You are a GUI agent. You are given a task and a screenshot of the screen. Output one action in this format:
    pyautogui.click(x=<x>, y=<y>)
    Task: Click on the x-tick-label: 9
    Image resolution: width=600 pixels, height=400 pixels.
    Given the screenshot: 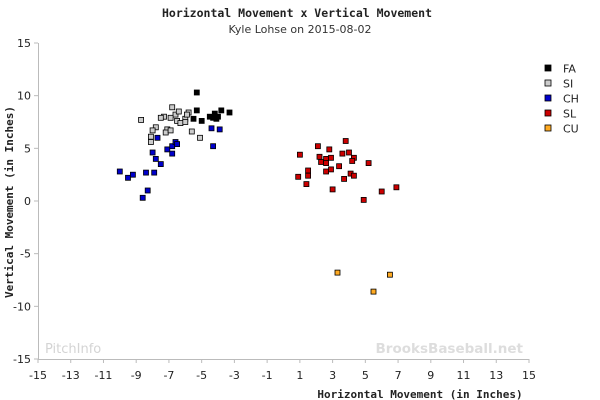 What is the action you would take?
    pyautogui.click(x=430, y=375)
    